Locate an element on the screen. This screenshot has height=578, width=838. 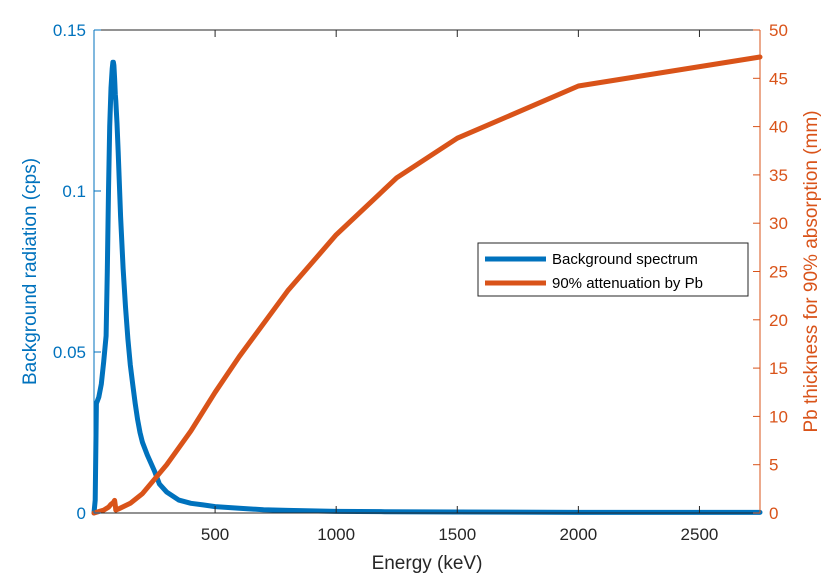
right-y-tick-label: 30 is located at coordinates (778, 223).